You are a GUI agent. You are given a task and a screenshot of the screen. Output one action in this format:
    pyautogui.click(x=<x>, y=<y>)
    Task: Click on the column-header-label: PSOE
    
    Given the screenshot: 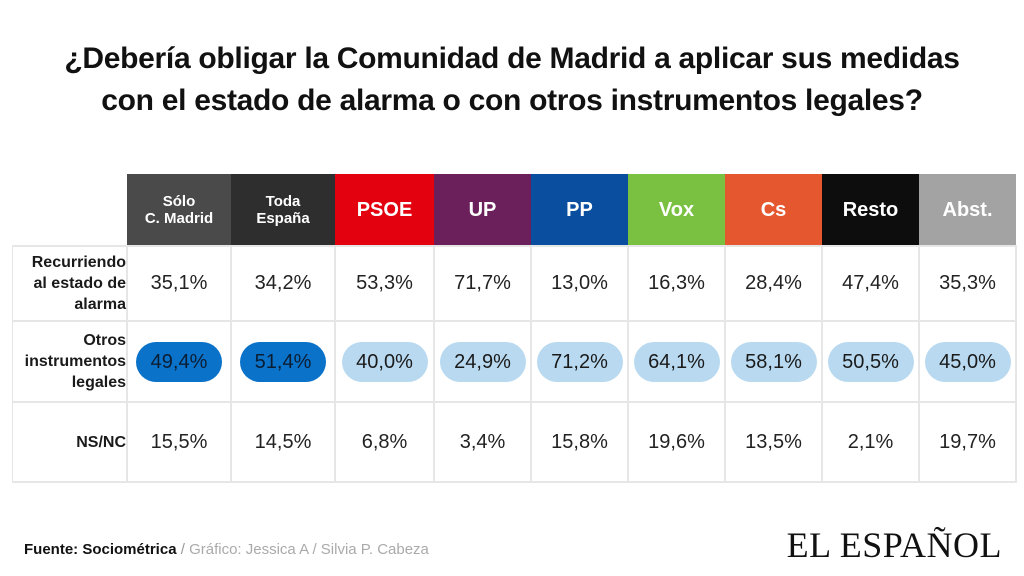 What is the action you would take?
    pyautogui.click(x=384, y=209)
    